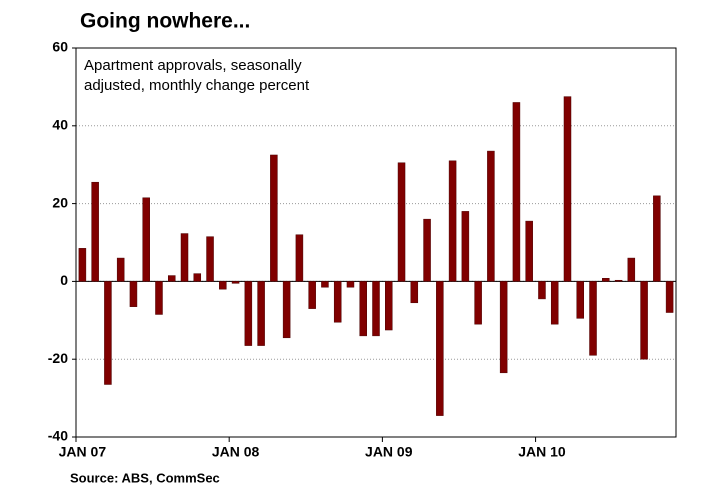 Image resolution: width=723 pixels, height=499 pixels. Describe the element at coordinates (60, 47) in the screenshot. I see `y-tick-label: 60` at that location.